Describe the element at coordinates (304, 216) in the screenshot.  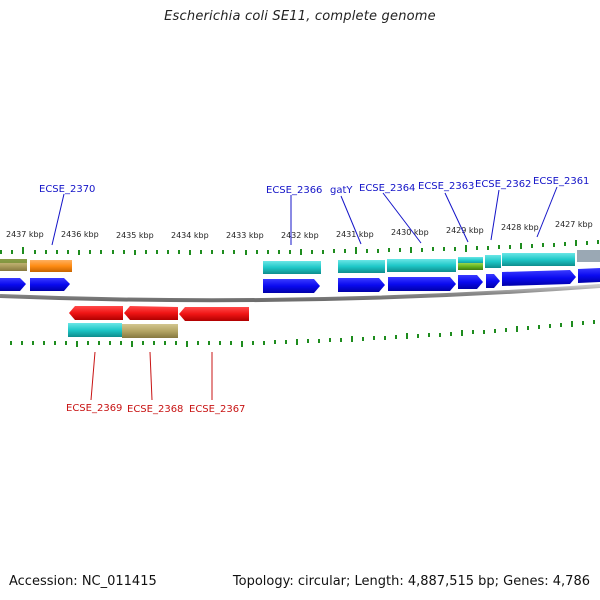
I see `gene-leader-lines-top` at that location.